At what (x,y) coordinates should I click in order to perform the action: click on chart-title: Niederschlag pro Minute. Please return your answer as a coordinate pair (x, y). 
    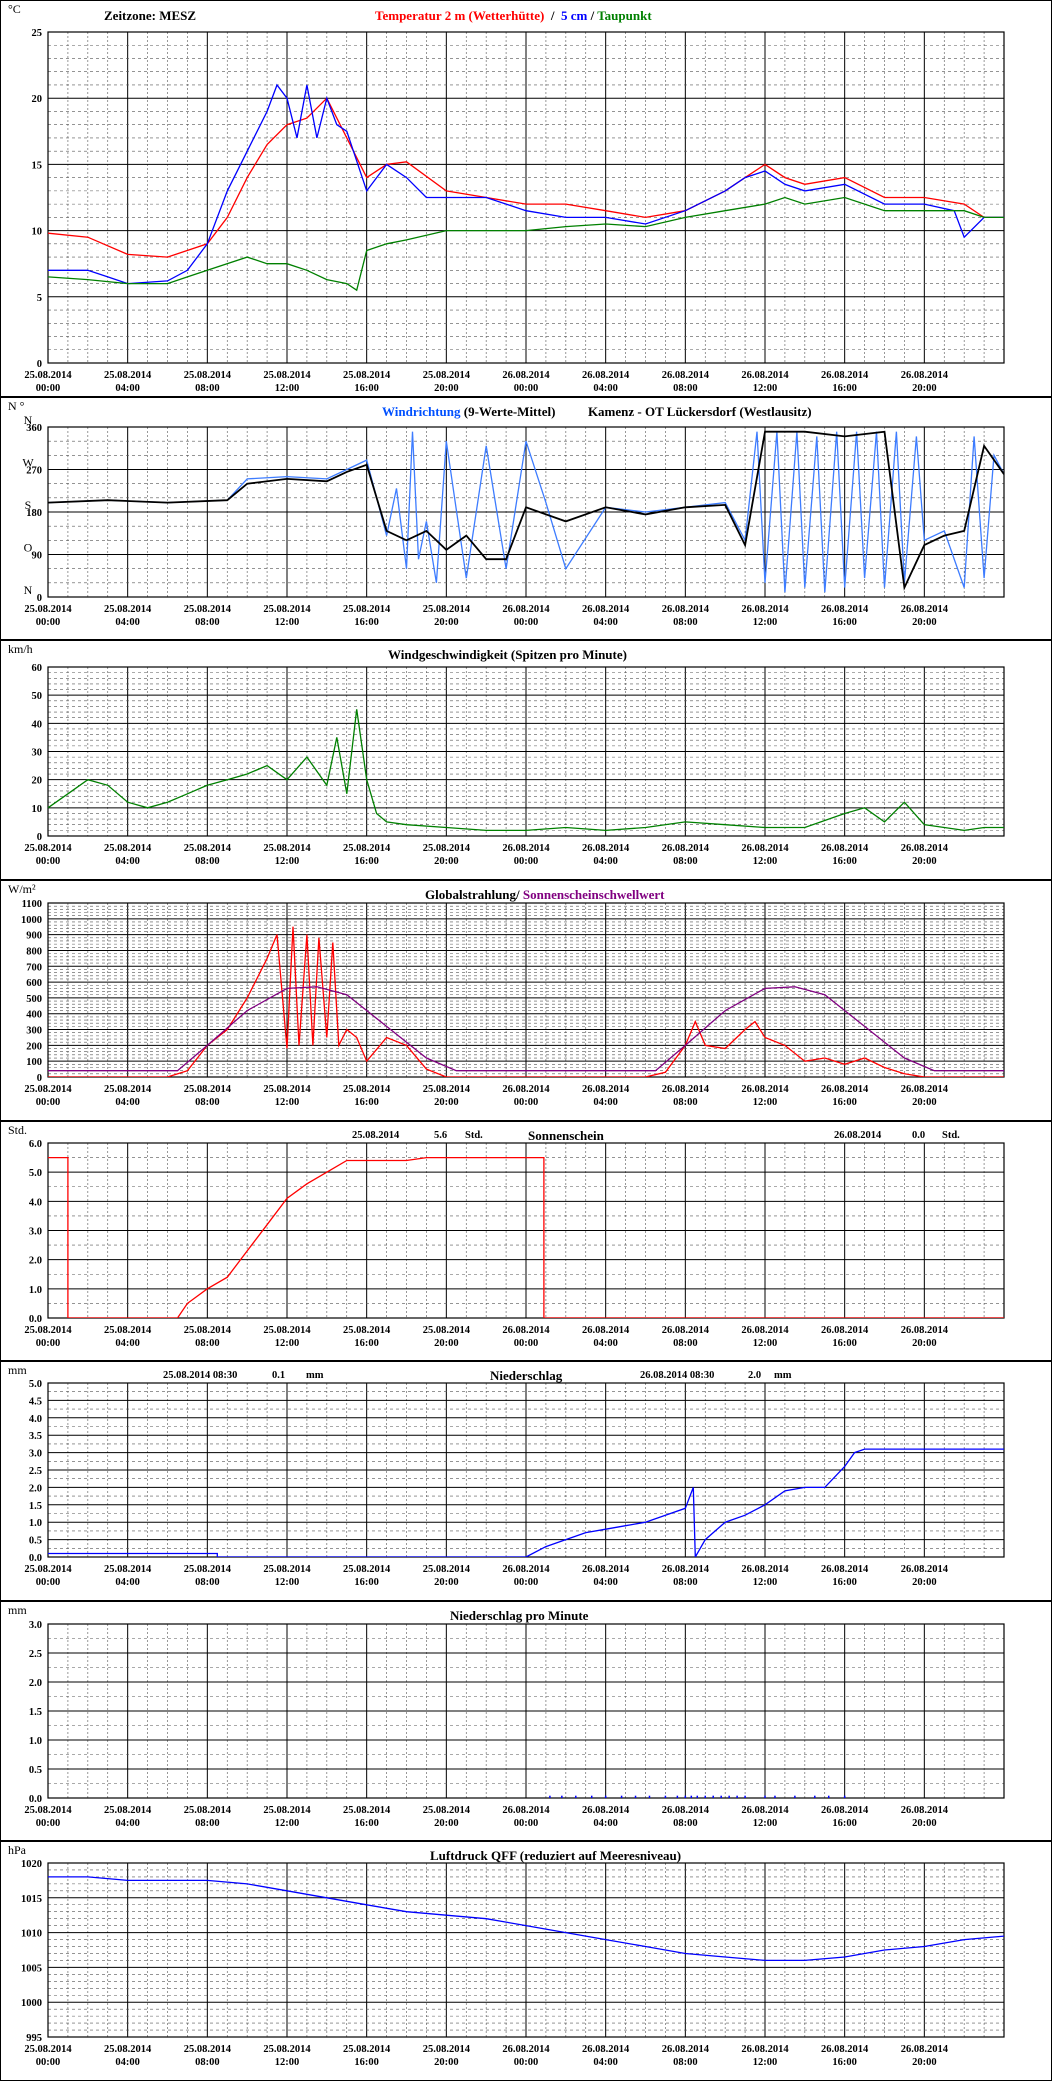
    Looking at the image, I should click on (519, 1615).